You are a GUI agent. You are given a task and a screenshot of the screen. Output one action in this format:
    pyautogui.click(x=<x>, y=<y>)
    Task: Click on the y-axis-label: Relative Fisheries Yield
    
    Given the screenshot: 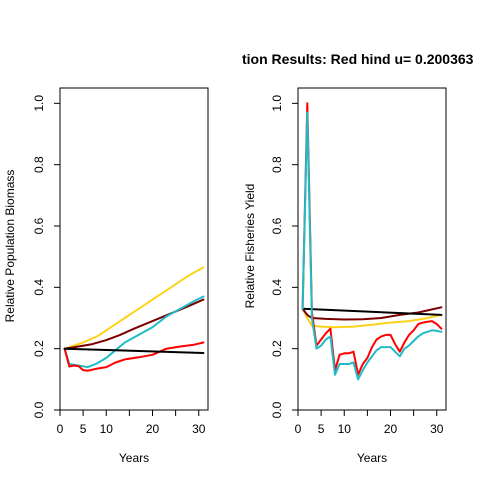 What is the action you would take?
    pyautogui.click(x=250, y=246)
    